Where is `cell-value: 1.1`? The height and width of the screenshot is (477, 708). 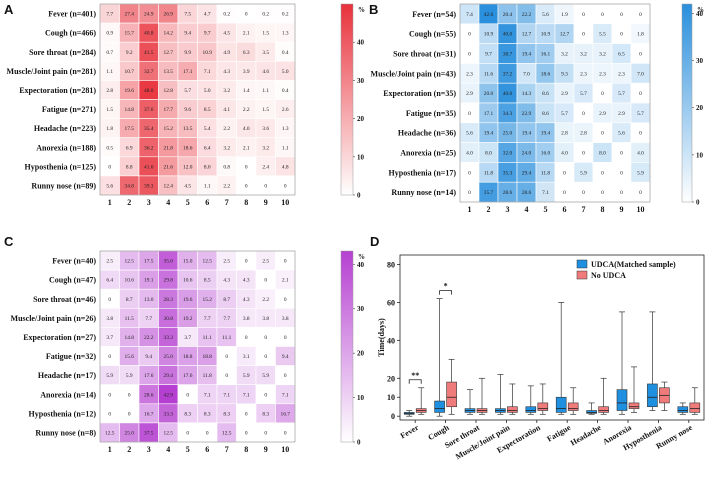 cell-value: 1.1 is located at coordinates (109, 72).